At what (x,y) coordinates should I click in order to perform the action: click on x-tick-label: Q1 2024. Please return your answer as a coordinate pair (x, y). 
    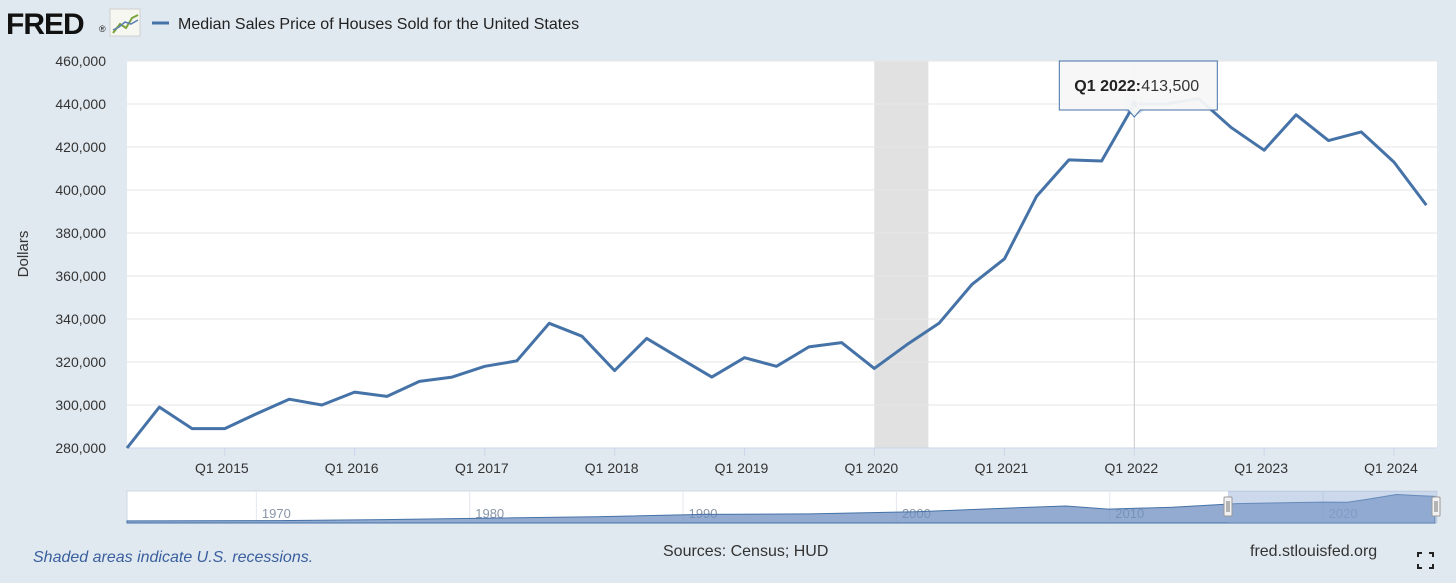
    Looking at the image, I should click on (1391, 468).